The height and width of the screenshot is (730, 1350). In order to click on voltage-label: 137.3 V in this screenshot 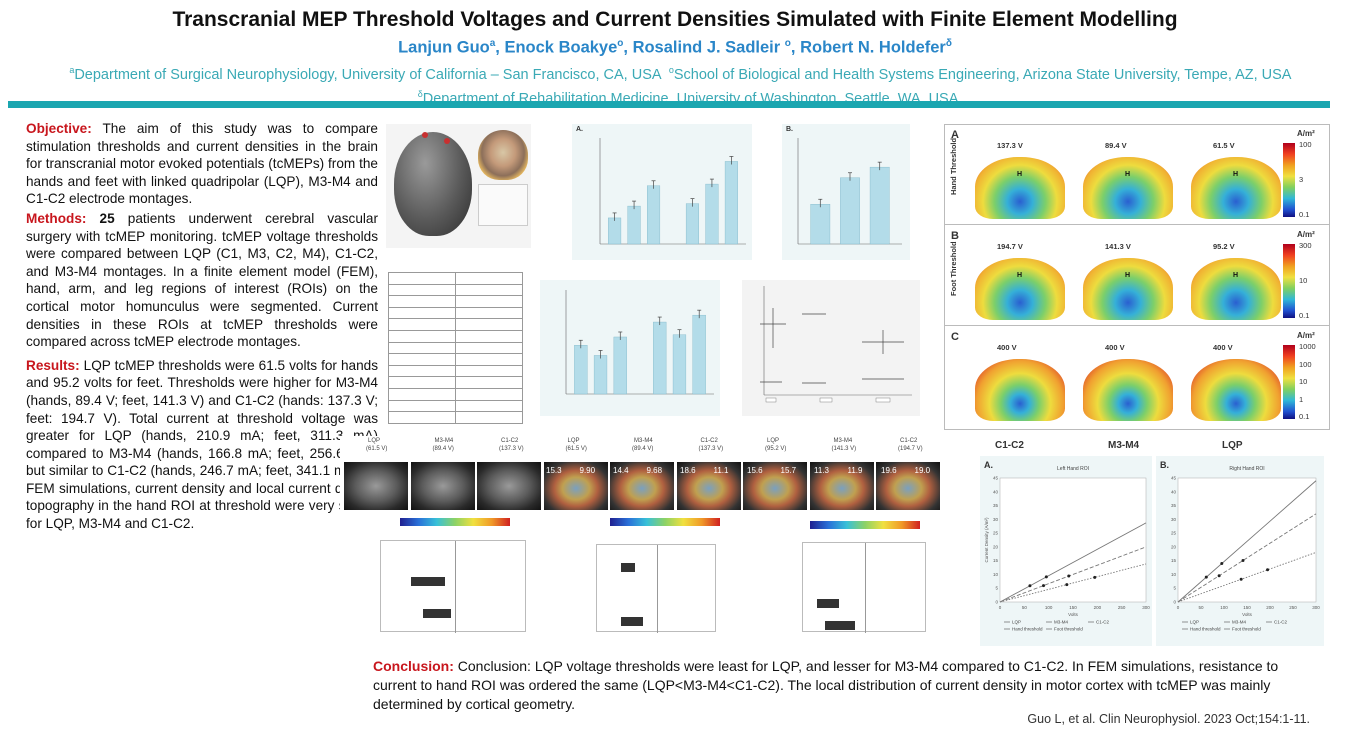, I will do `click(1010, 145)`.